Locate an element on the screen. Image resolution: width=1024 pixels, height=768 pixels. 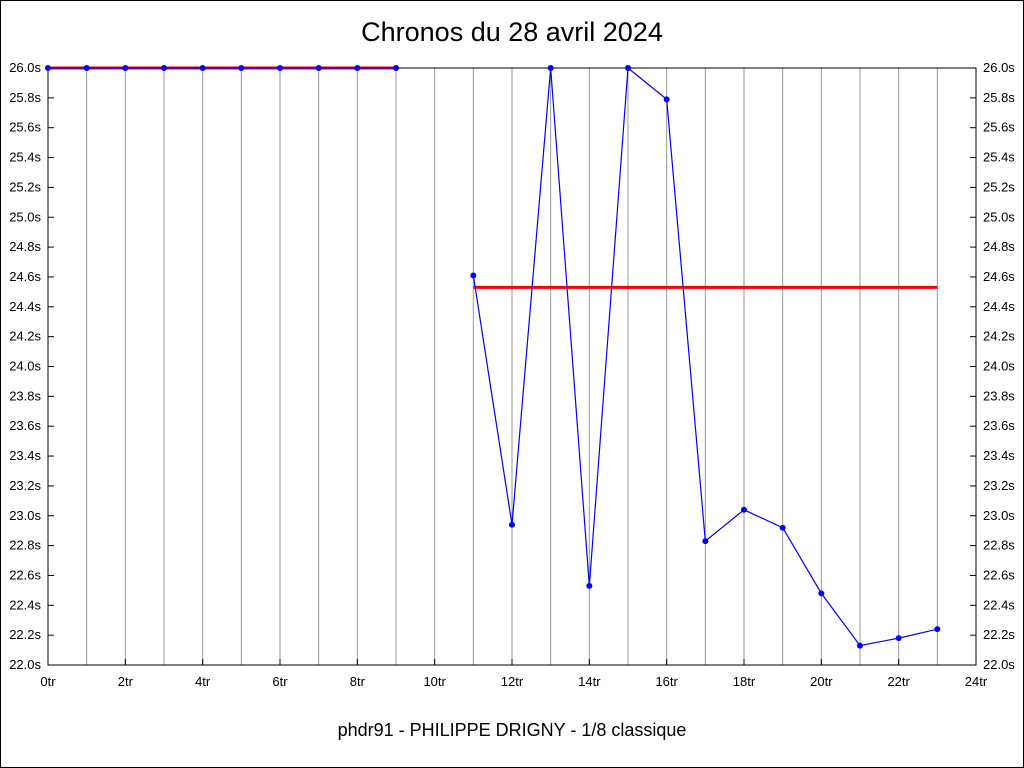
y-axis-label-left: 22.4s is located at coordinates (25, 604).